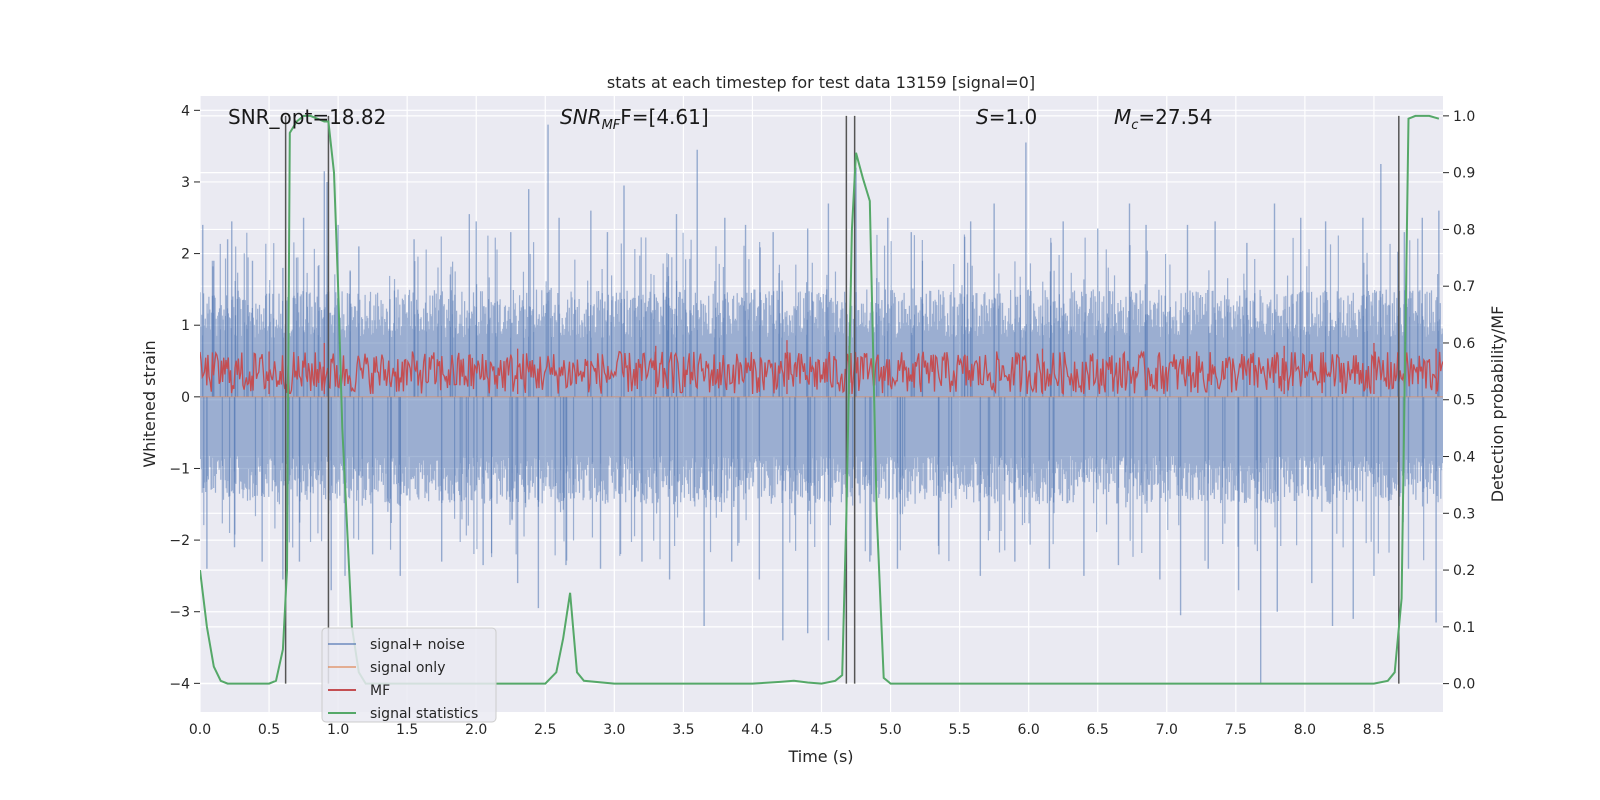 This screenshot has height=800, width=1600. Describe the element at coordinates (664, 117) in the screenshot. I see `annotation-snr-mf-value: F=[4.61]` at that location.